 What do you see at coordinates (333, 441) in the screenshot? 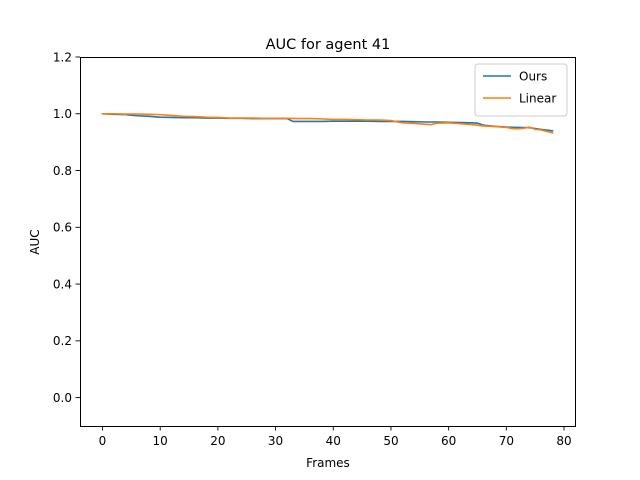
I see `x-tick-label: 40` at bounding box center [333, 441].